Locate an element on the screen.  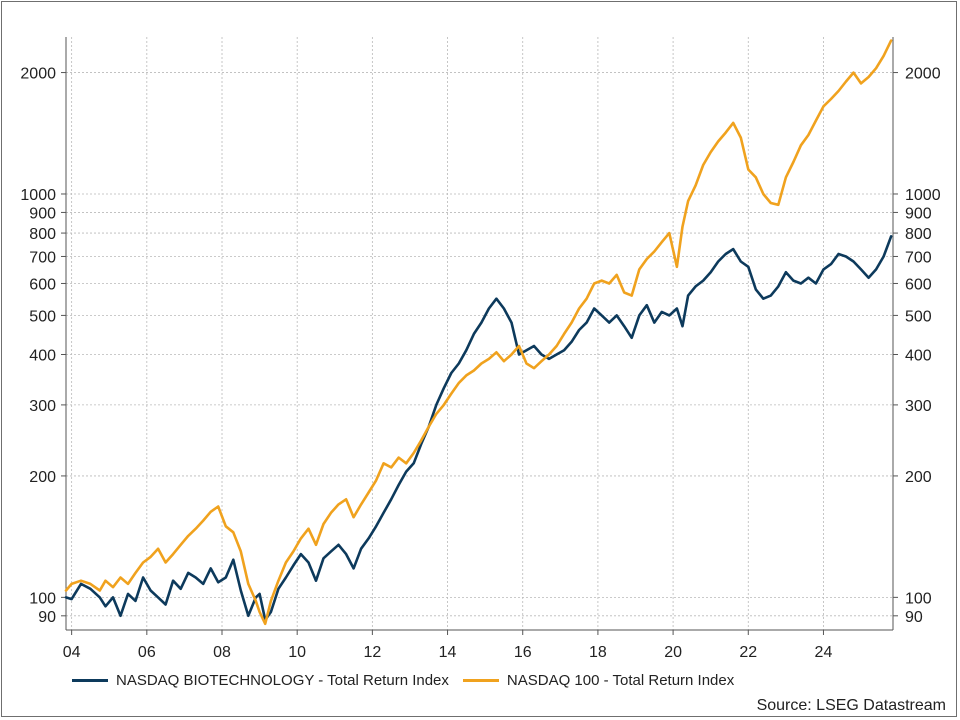
y-tick-label-right: 100 is located at coordinates (918, 598).